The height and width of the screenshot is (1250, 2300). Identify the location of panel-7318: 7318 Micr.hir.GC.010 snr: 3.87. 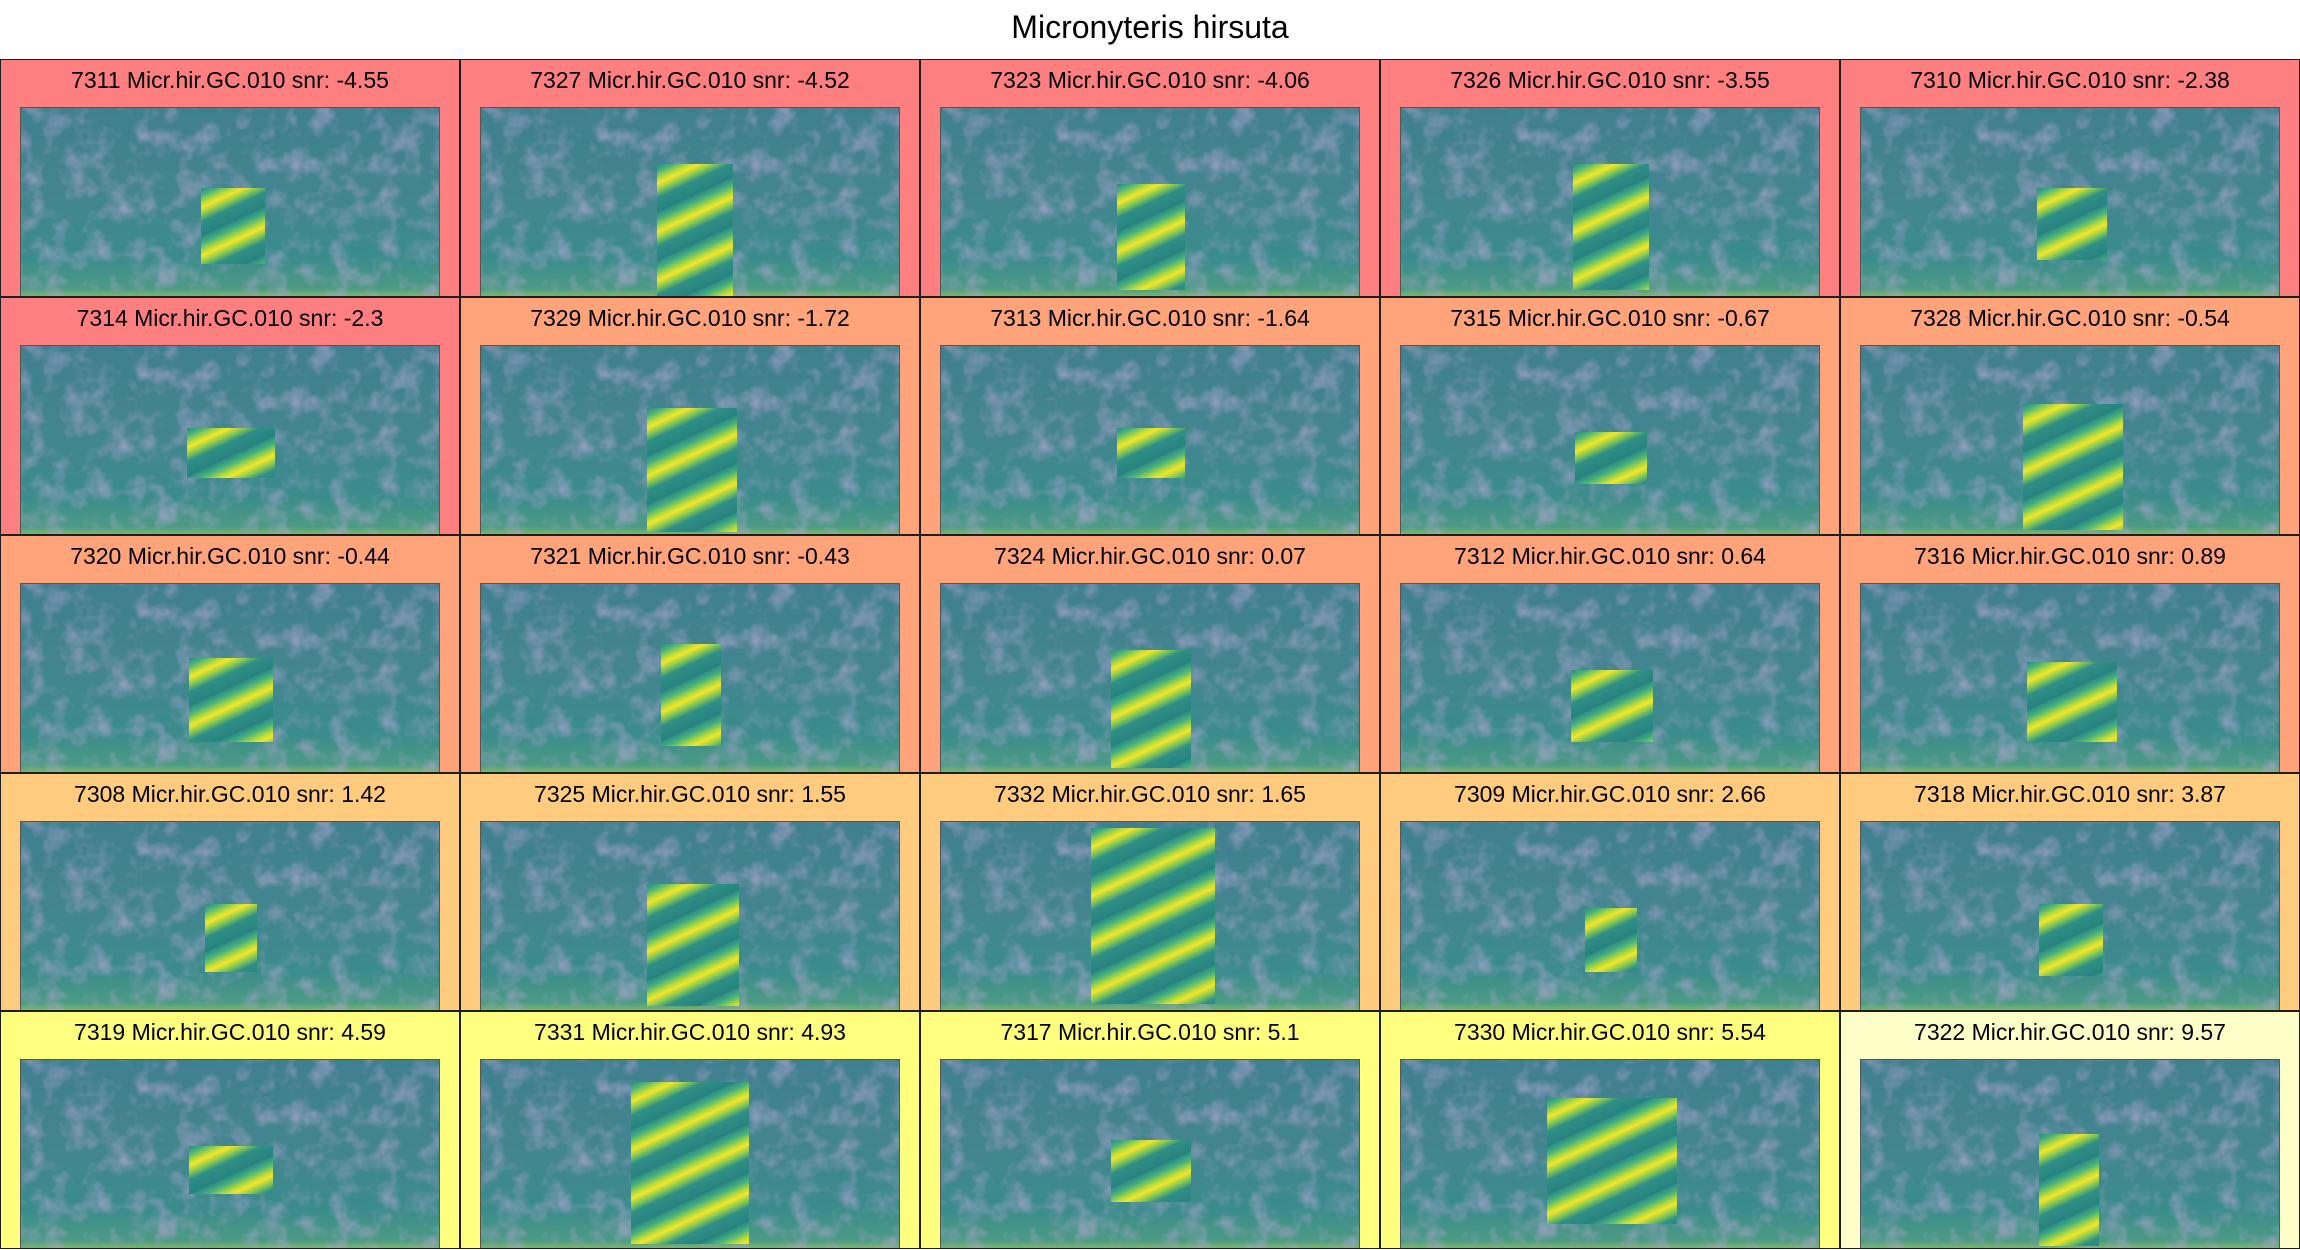
(2070, 892).